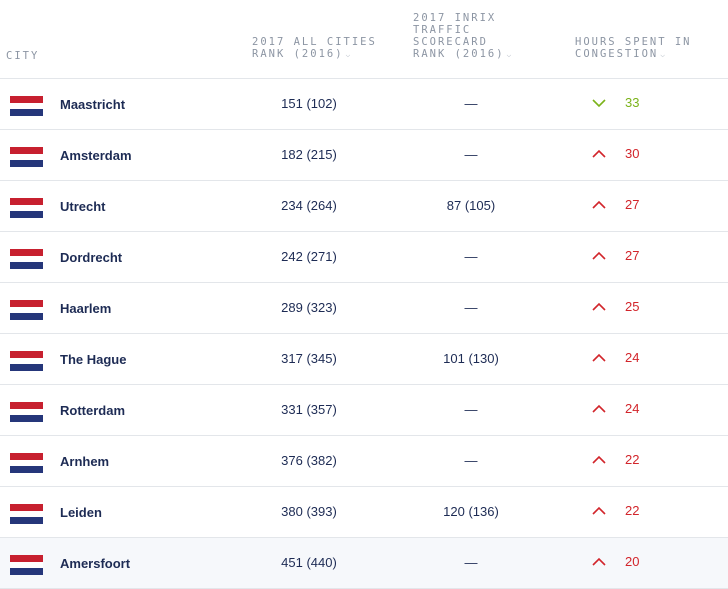  What do you see at coordinates (309, 205) in the screenshot?
I see `all-cities-rank: 234 (264)` at bounding box center [309, 205].